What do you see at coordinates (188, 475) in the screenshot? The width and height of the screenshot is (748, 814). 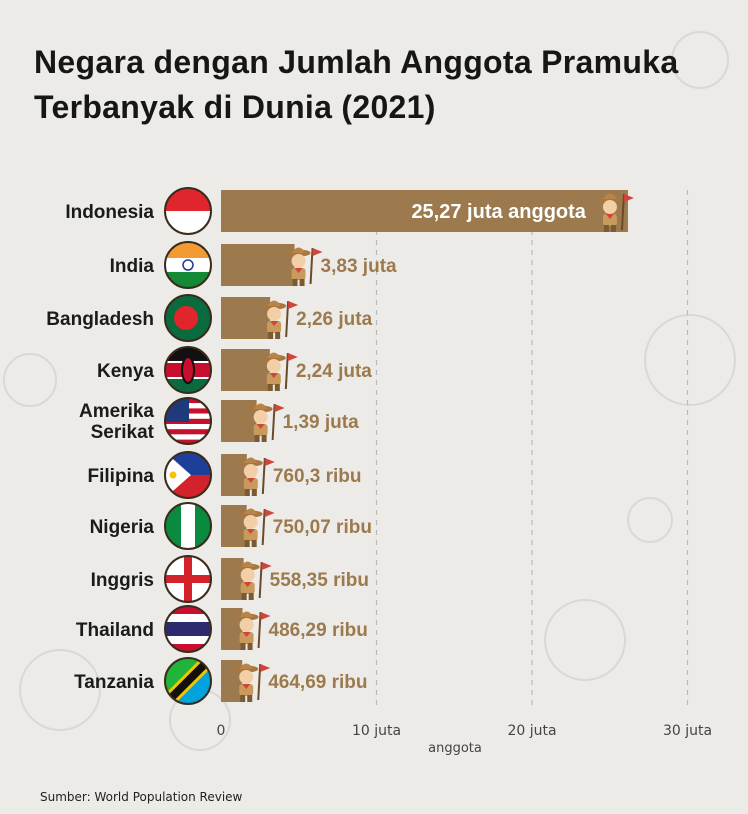 I see `philippines-flag-icon` at bounding box center [188, 475].